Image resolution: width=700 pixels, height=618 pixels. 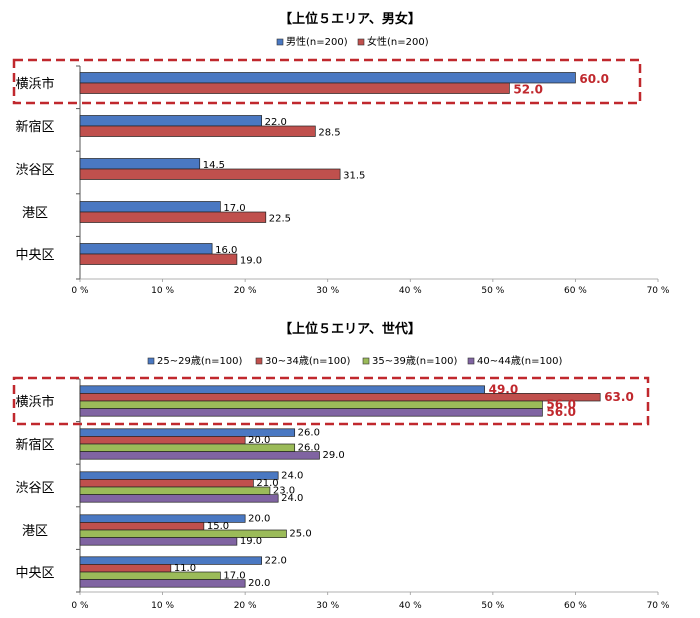 What do you see at coordinates (185, 568) in the screenshot?
I see `chart2-data-label: 11.0` at bounding box center [185, 568].